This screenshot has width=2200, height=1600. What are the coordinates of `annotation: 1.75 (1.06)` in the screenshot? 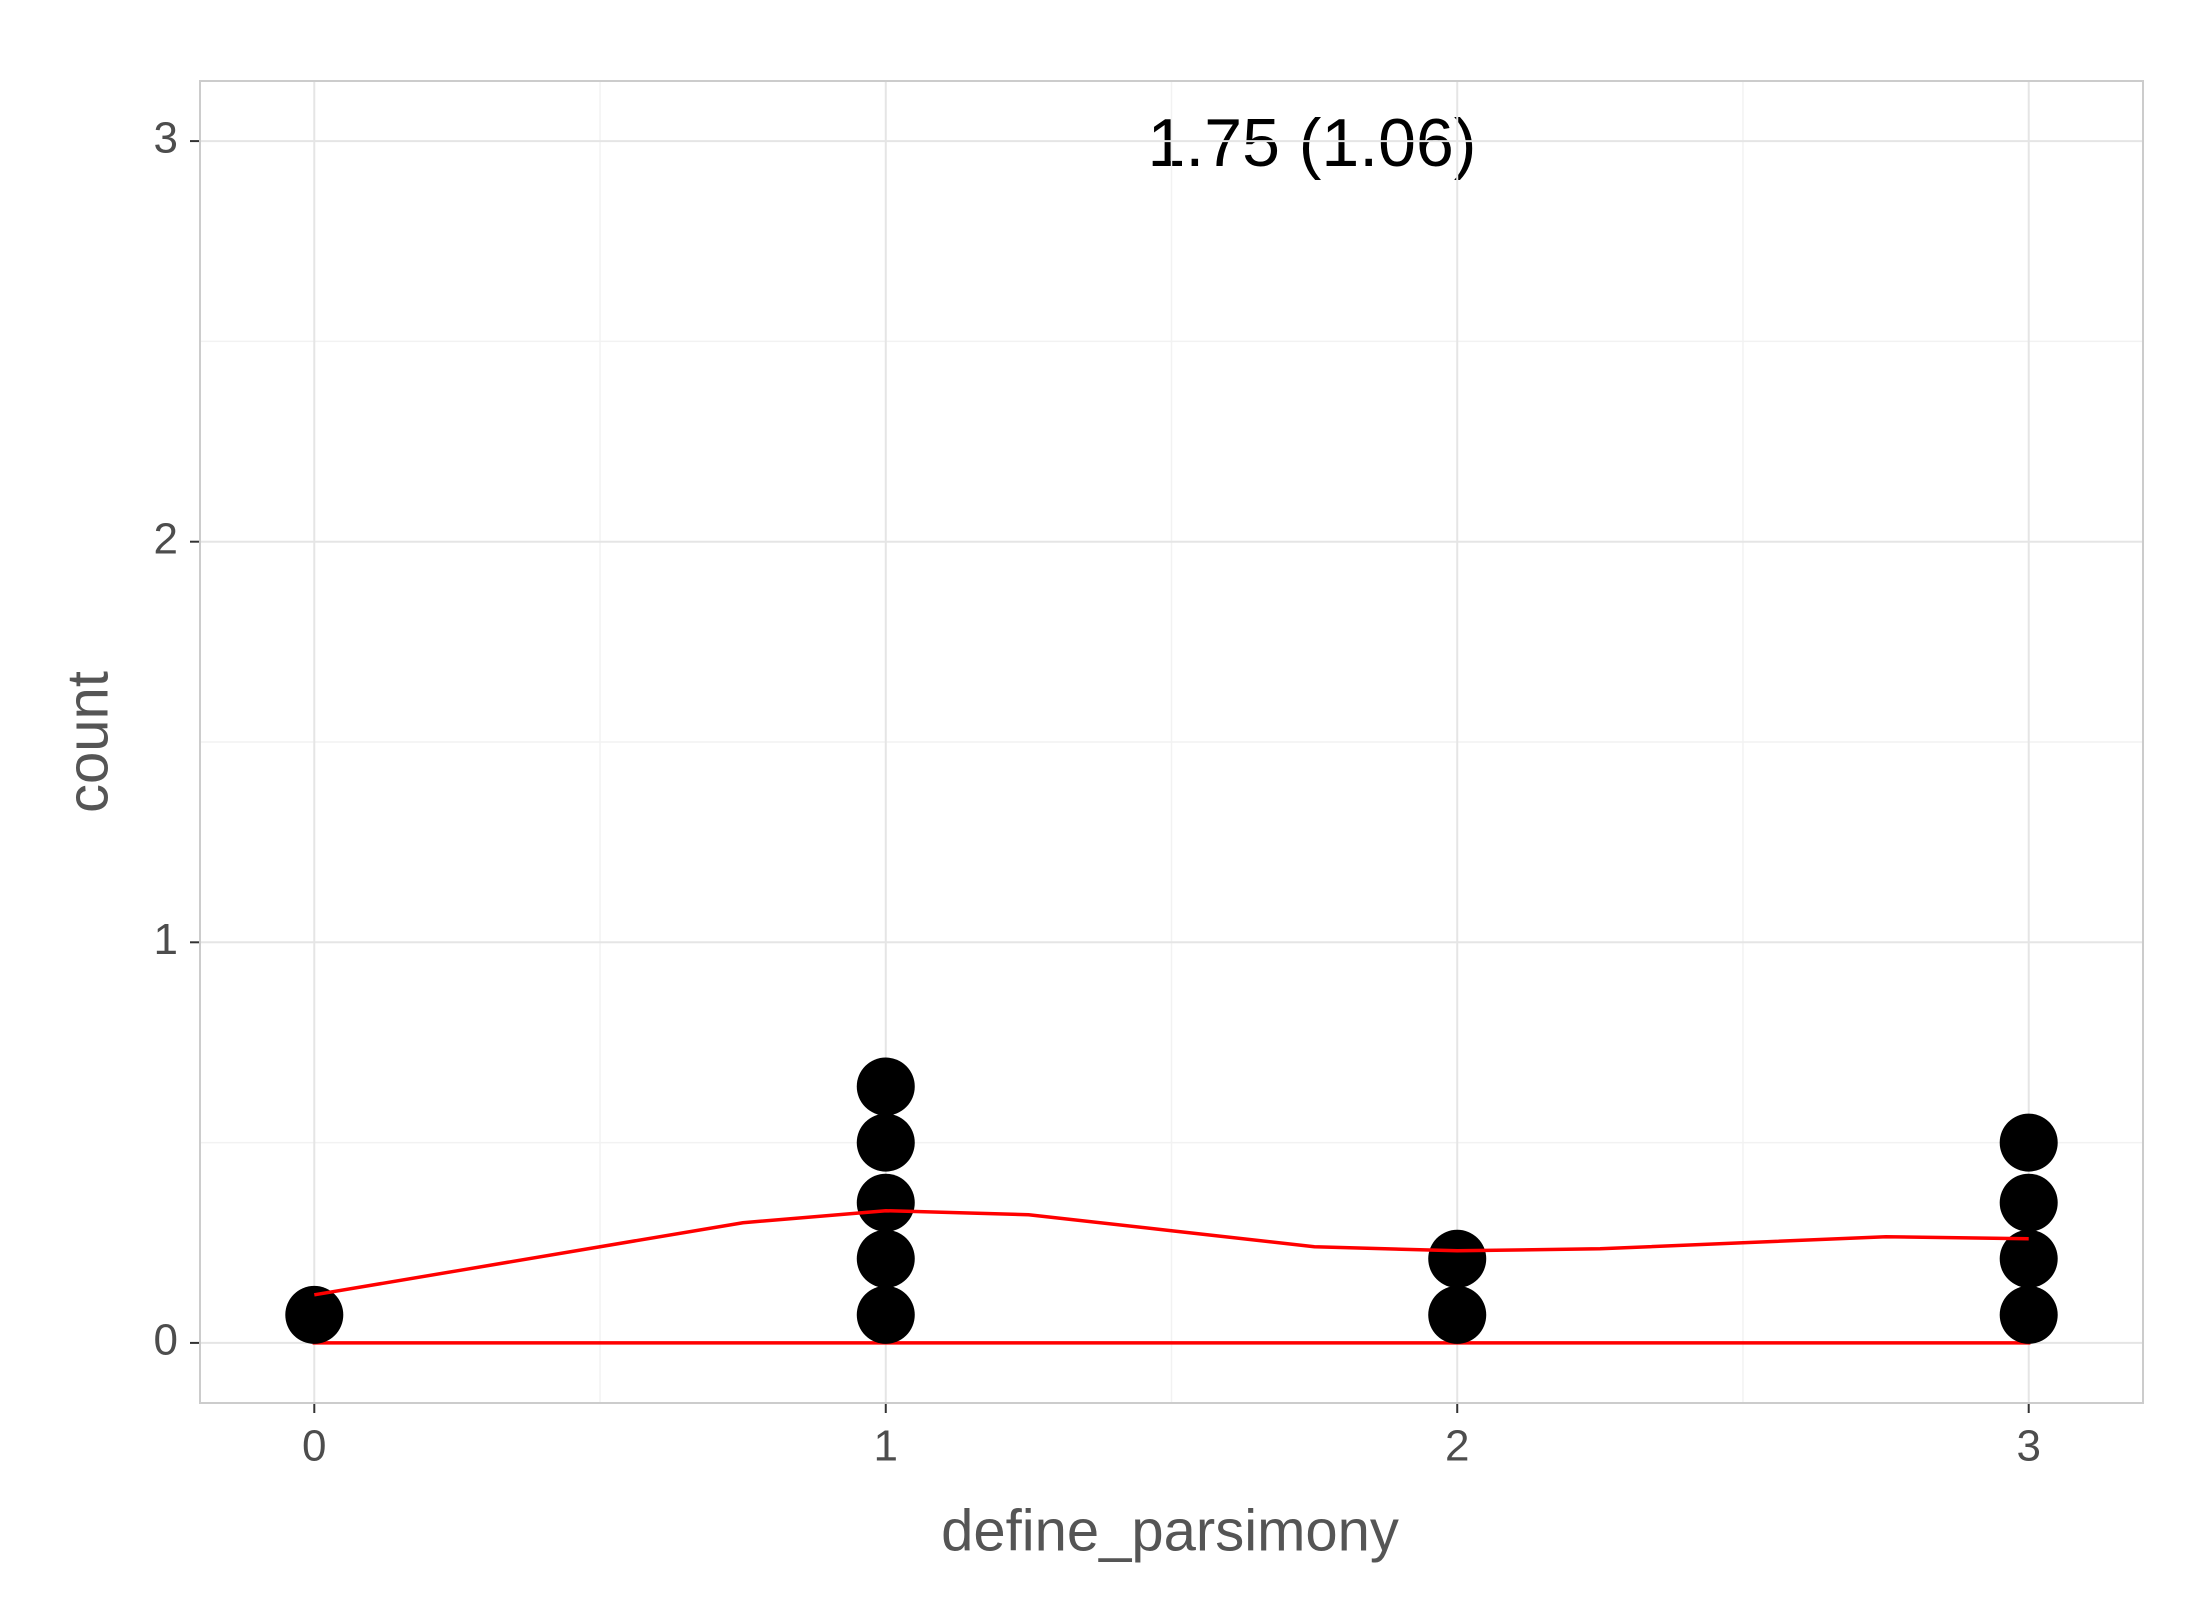 It's located at (1312, 143).